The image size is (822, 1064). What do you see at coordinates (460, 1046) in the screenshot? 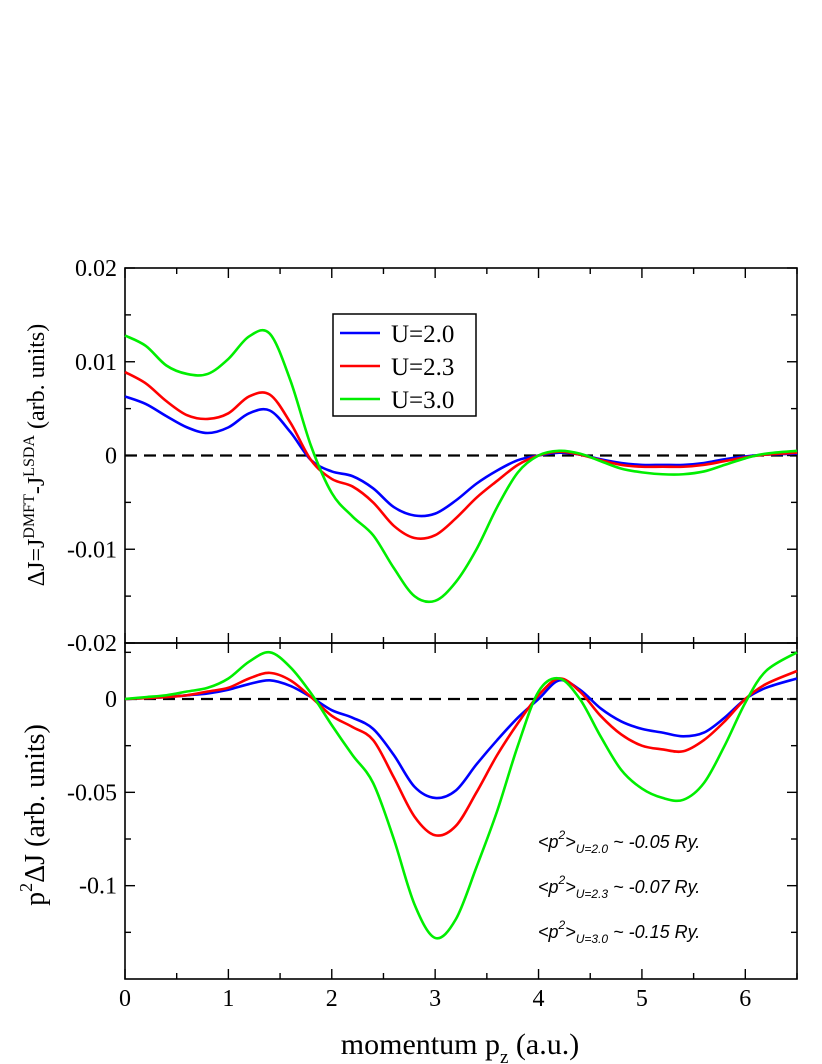
I see `x-axis-label: momentum pz (a.u.)` at bounding box center [460, 1046].